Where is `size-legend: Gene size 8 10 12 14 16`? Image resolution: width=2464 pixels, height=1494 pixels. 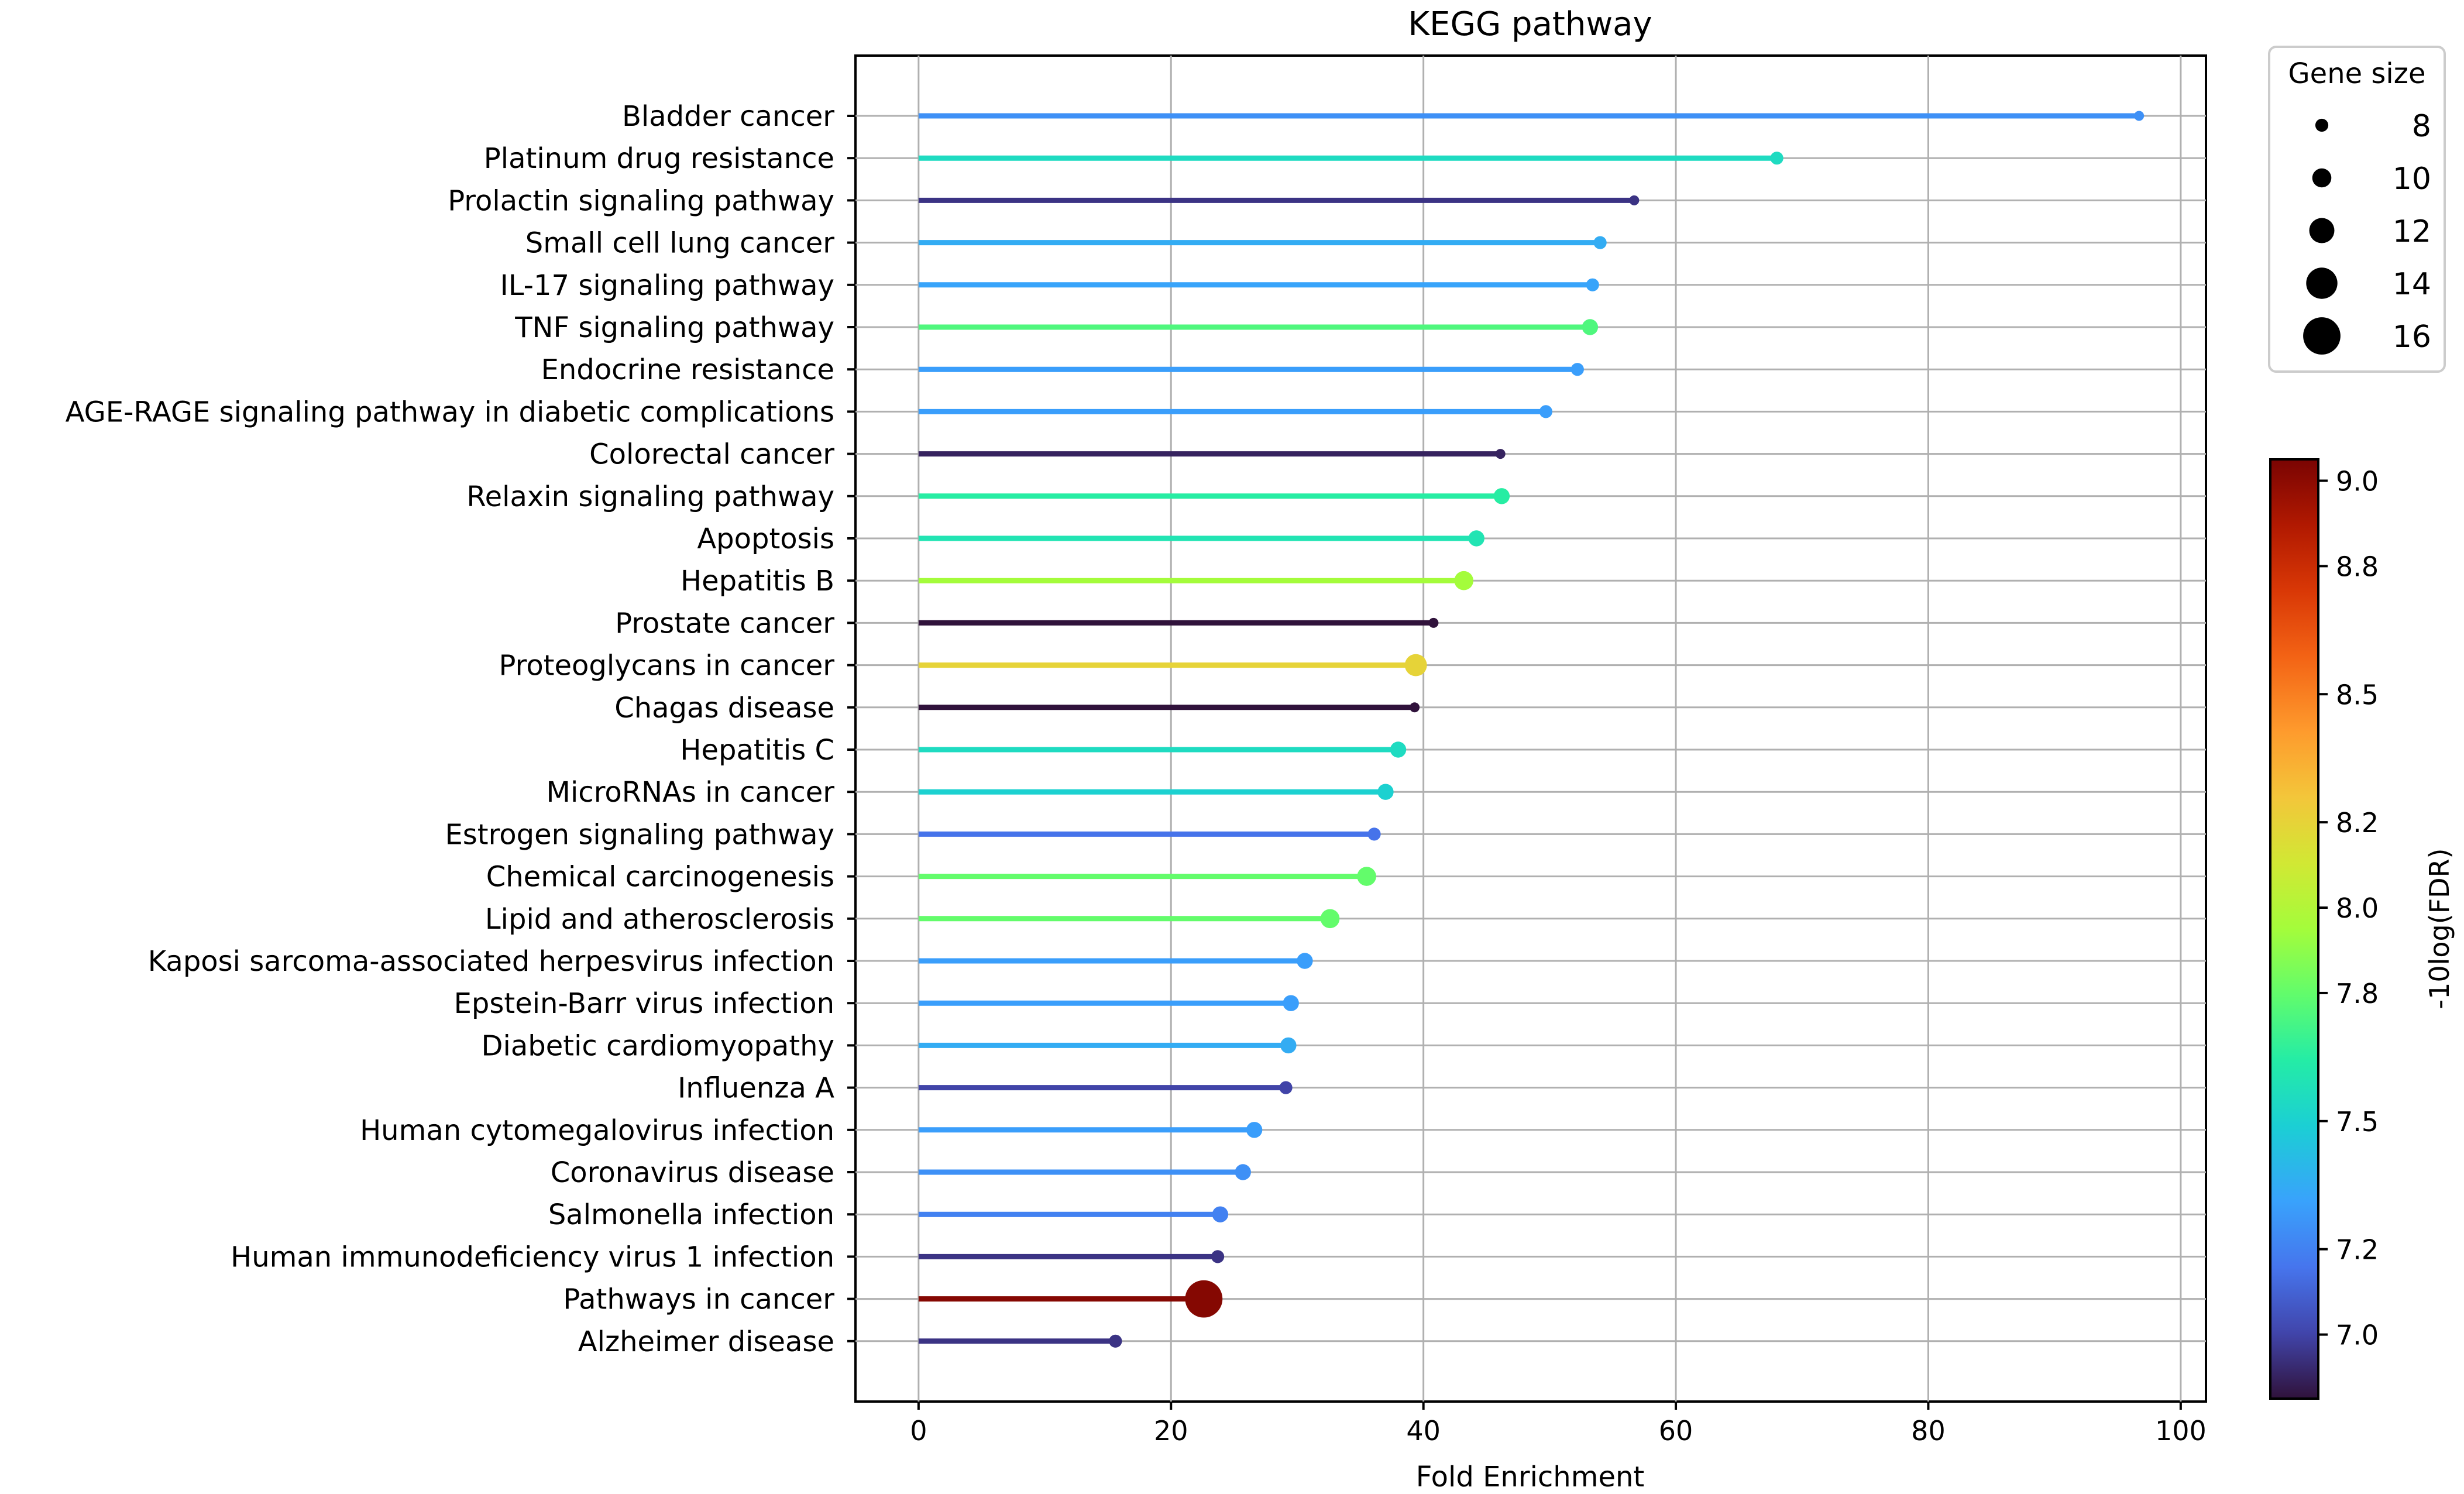 size-legend: Gene size 8 10 12 14 16 is located at coordinates (2357, 209).